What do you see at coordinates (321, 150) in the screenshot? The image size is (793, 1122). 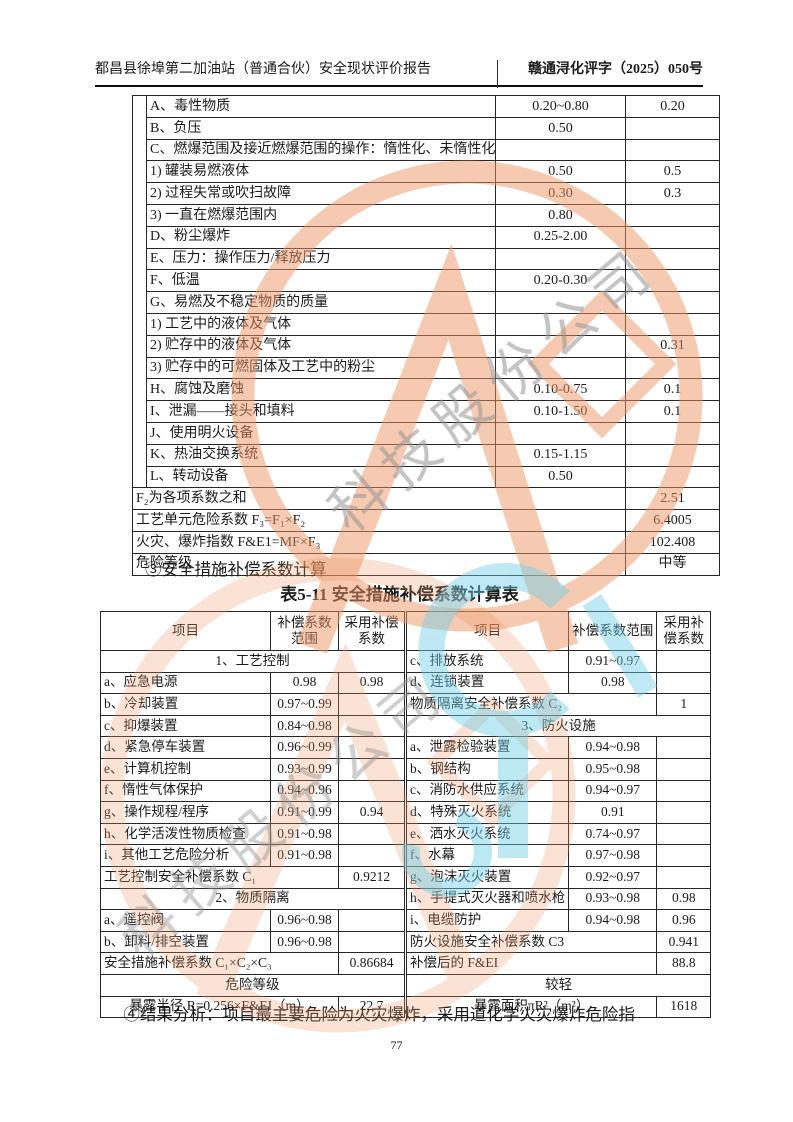 I see `row-label: C、燃爆范围及接近燃爆范围的操作：惰性化、未惰性化` at bounding box center [321, 150].